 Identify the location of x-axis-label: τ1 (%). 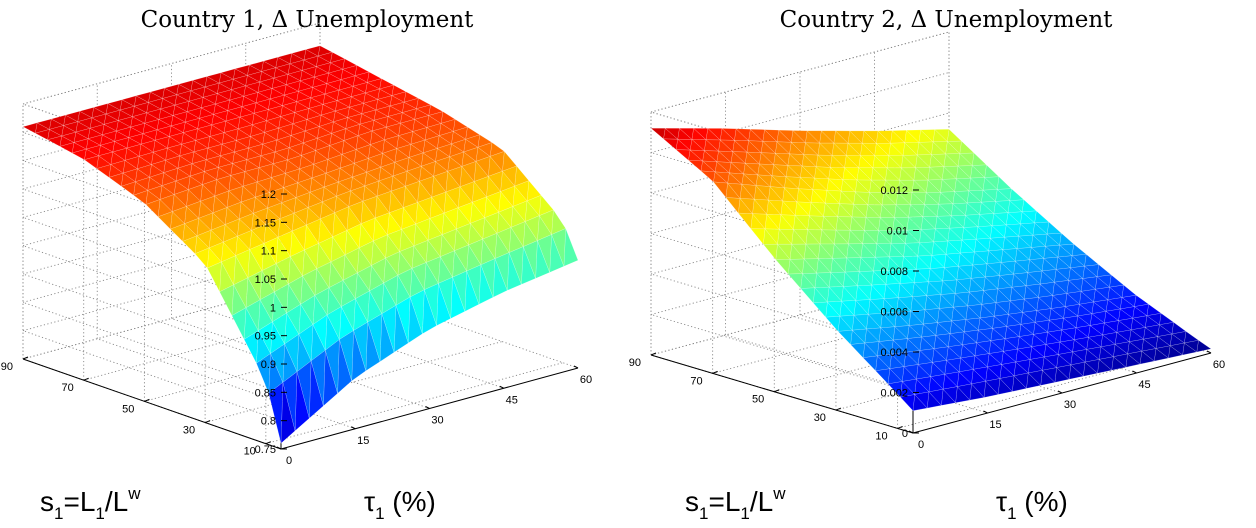
(400, 504).